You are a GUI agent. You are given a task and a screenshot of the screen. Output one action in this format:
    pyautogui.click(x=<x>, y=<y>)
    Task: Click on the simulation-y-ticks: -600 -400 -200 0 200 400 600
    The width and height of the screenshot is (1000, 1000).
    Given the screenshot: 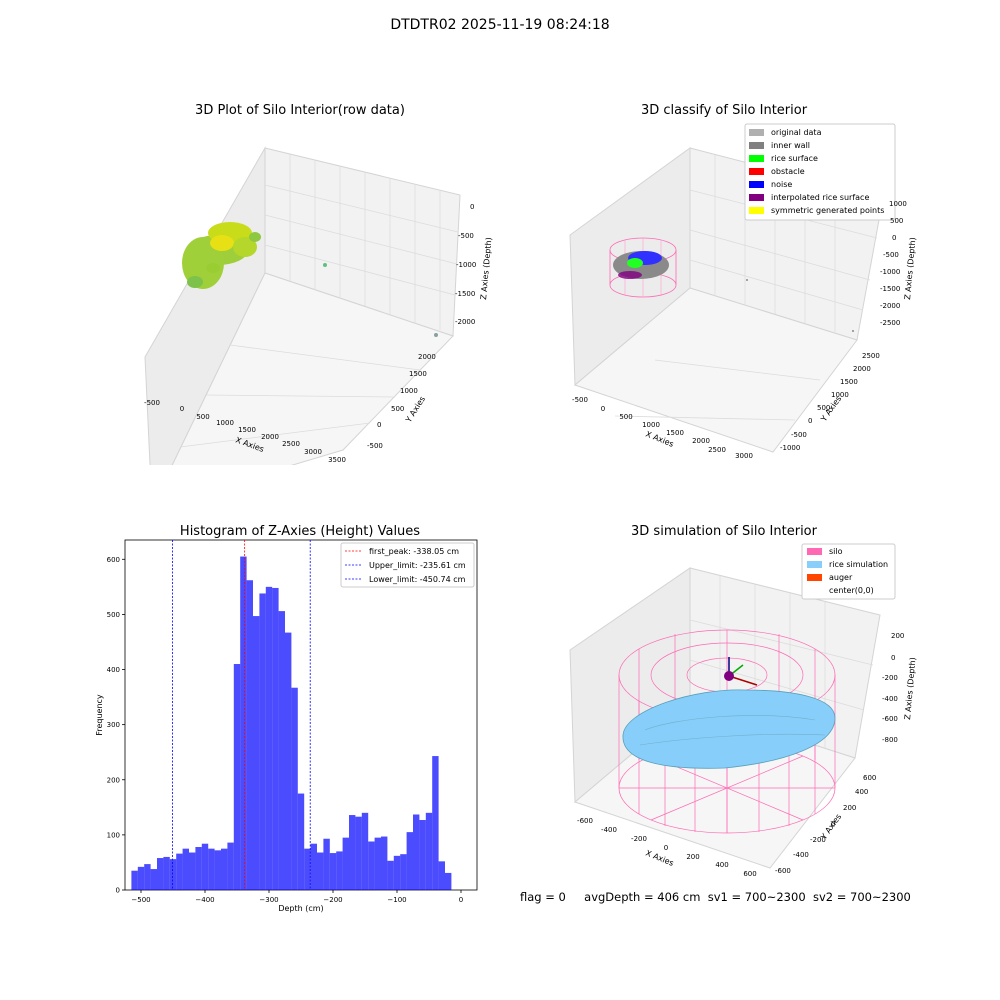 What is the action you would take?
    pyautogui.click(x=825, y=824)
    